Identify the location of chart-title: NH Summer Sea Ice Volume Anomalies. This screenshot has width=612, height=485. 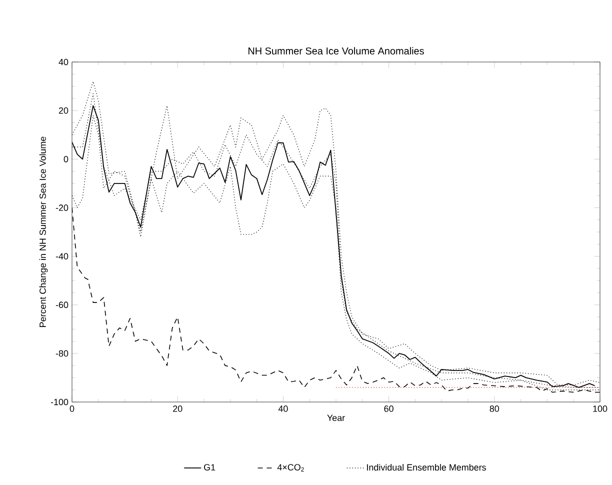
(336, 50).